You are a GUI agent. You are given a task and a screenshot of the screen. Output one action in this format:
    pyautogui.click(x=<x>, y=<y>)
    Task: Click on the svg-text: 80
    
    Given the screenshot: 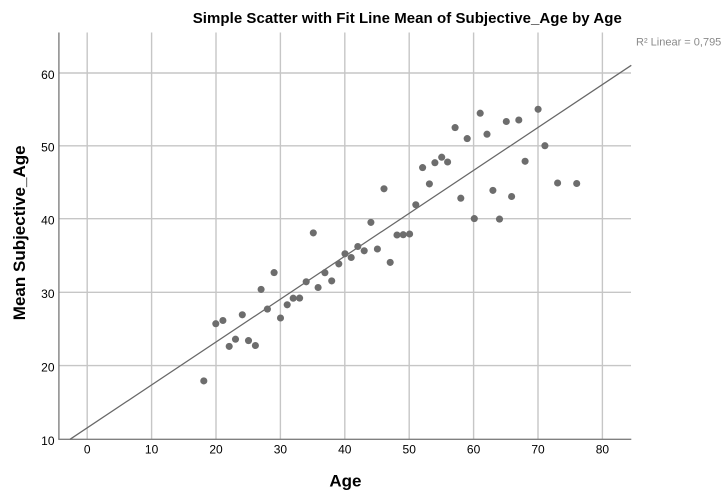 What is the action you would take?
    pyautogui.click(x=603, y=450)
    